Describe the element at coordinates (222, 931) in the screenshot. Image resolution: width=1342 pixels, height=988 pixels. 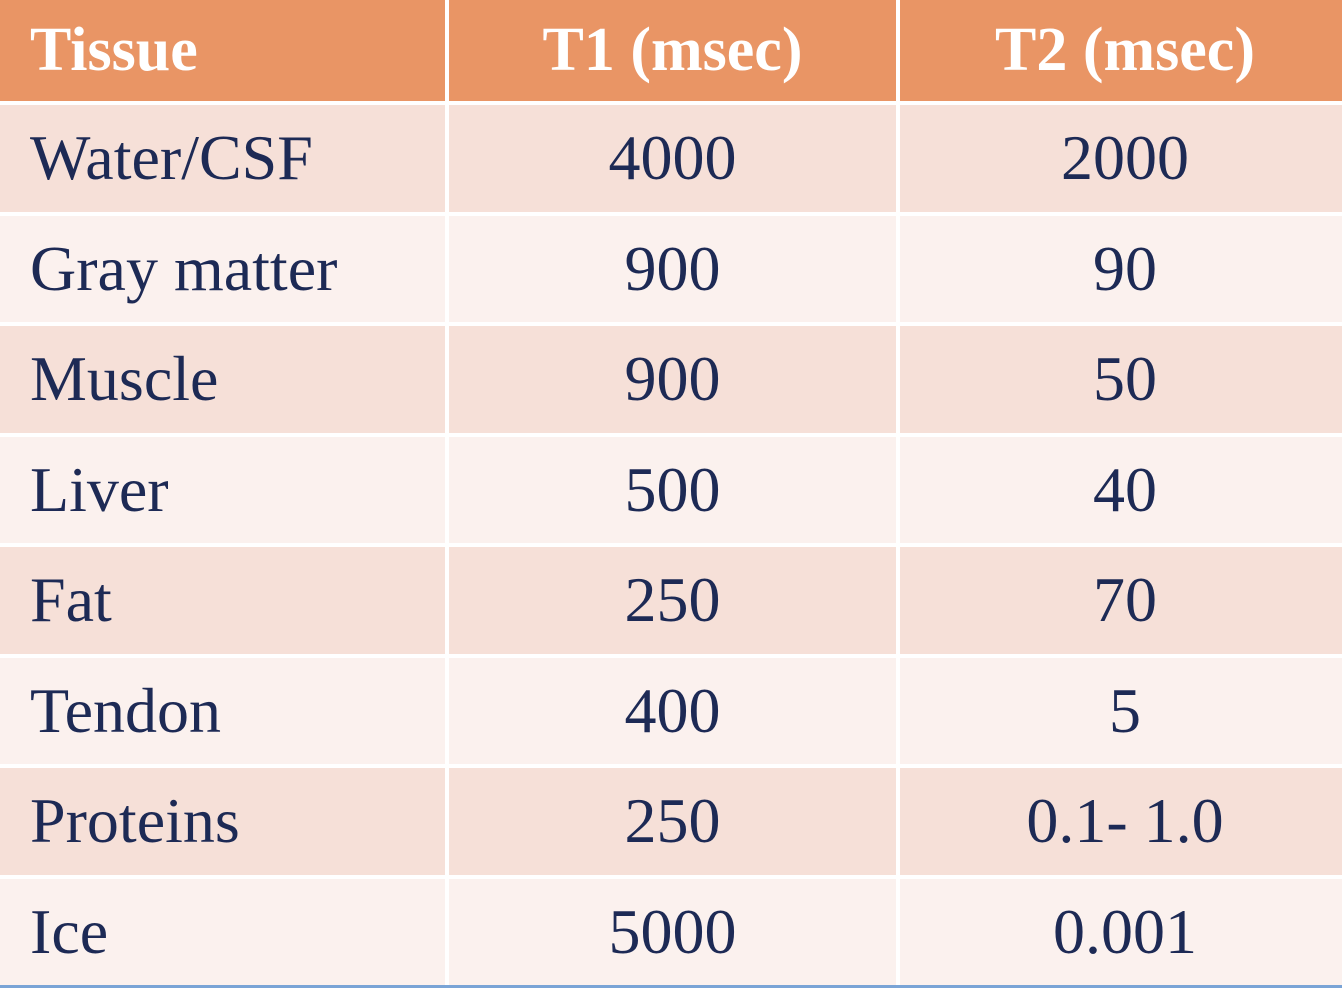
I see `table-cell-tissue: Ice` at that location.